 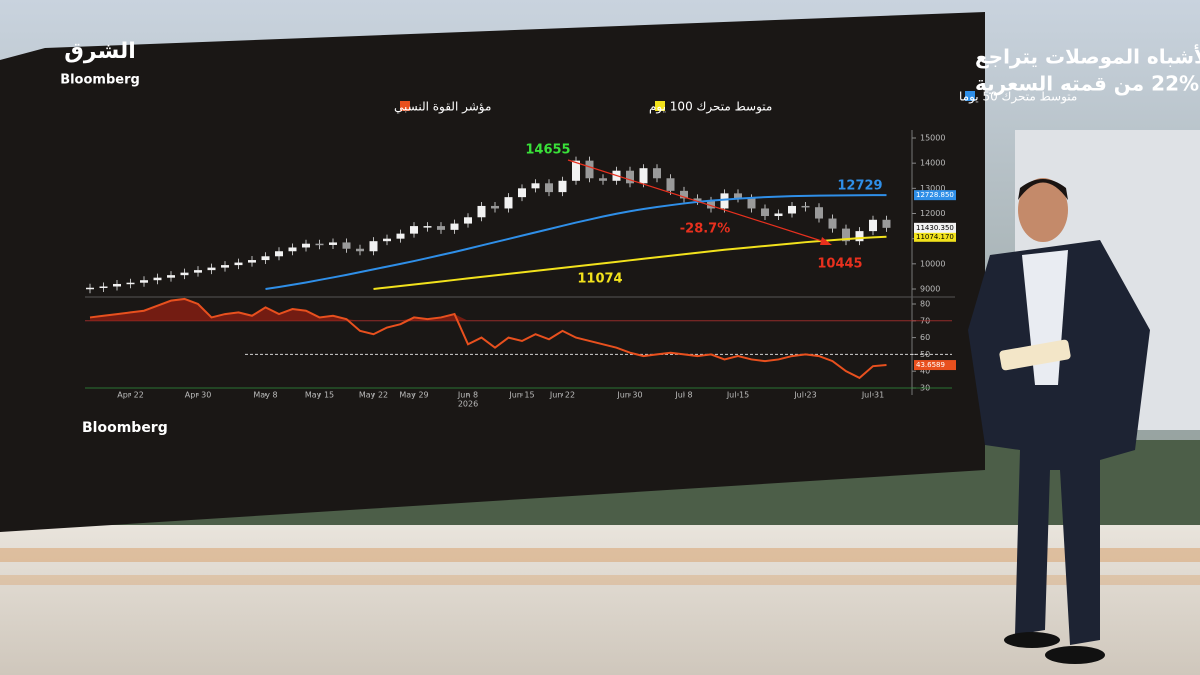 I want to click on annotation: 10445, so click(x=839, y=264).